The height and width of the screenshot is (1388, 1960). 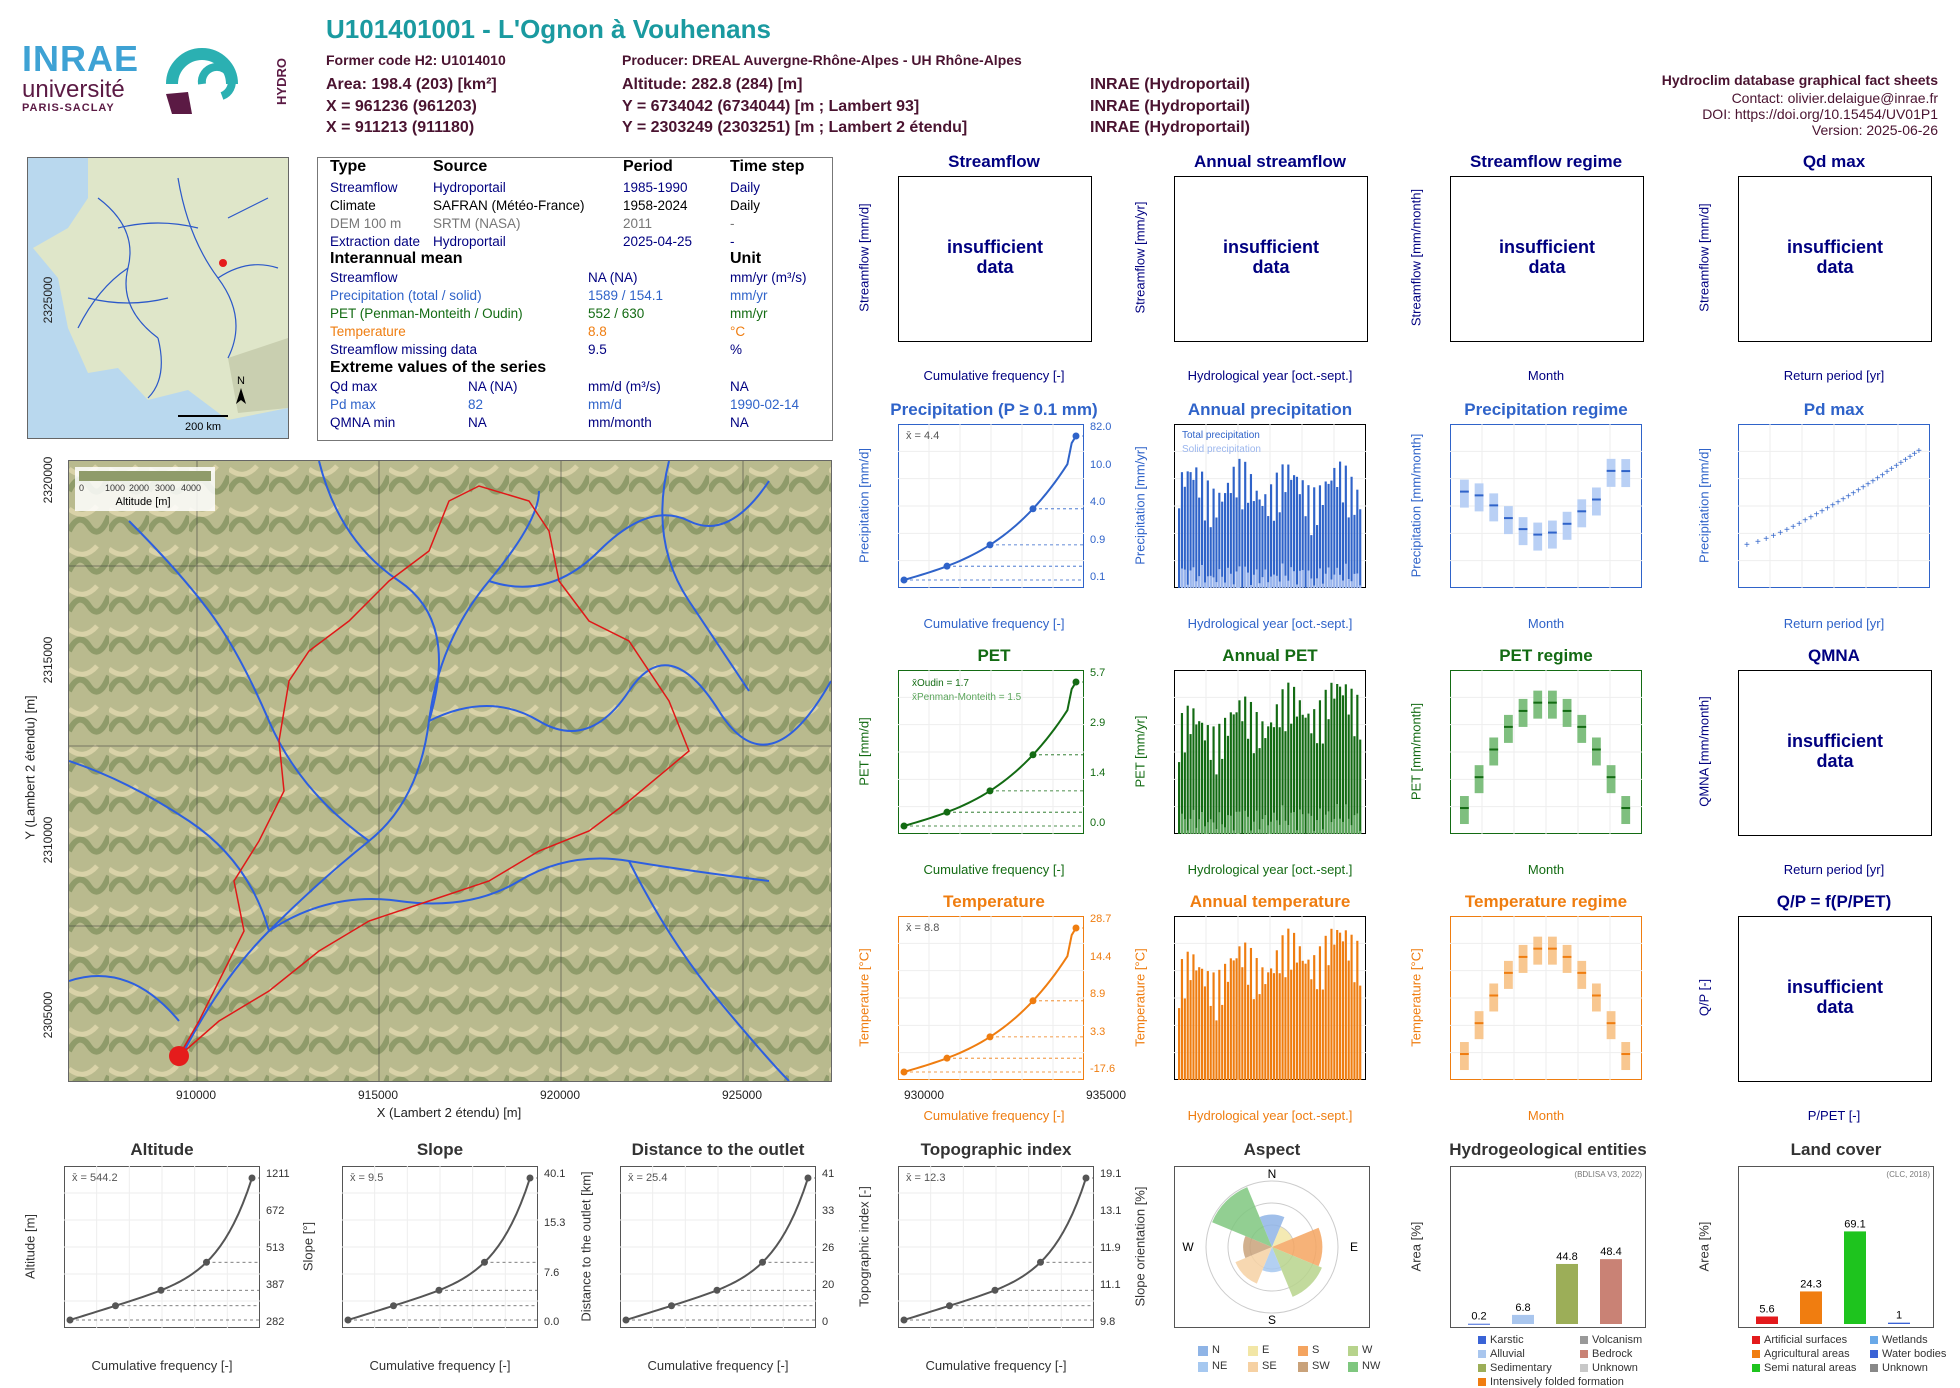 I want to click on bottom-ylabel-slope: Slope [°], so click(x=308, y=1247).